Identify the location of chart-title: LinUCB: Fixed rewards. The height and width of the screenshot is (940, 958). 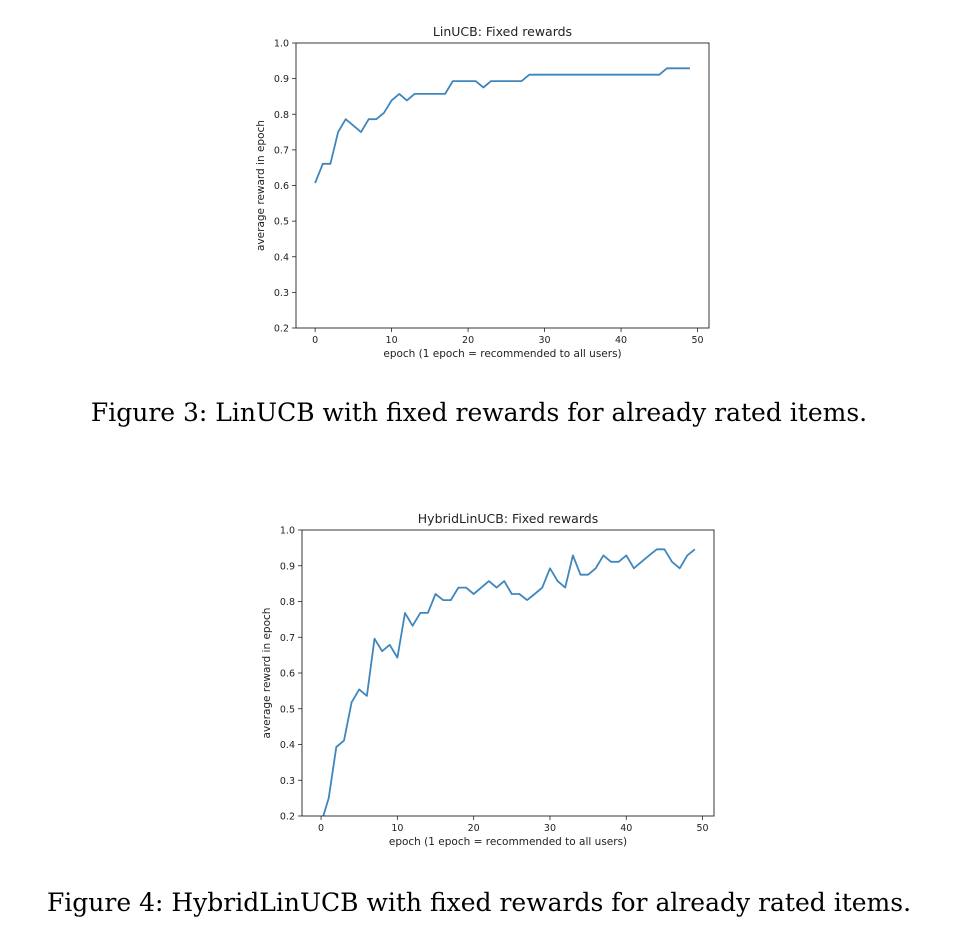
(502, 31).